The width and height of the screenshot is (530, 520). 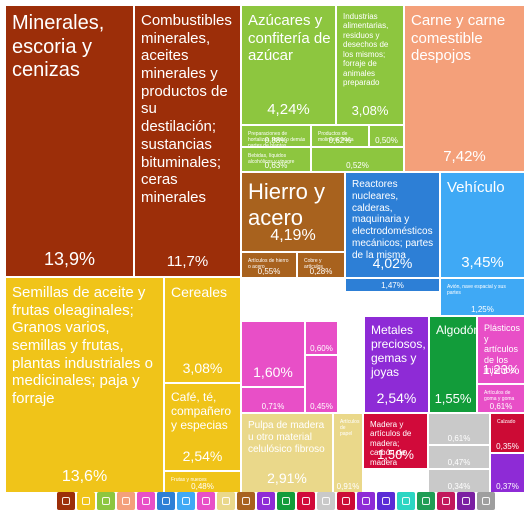 What do you see at coordinates (501, 369) in the screenshot?
I see `tile-value: 1,23%` at bounding box center [501, 369].